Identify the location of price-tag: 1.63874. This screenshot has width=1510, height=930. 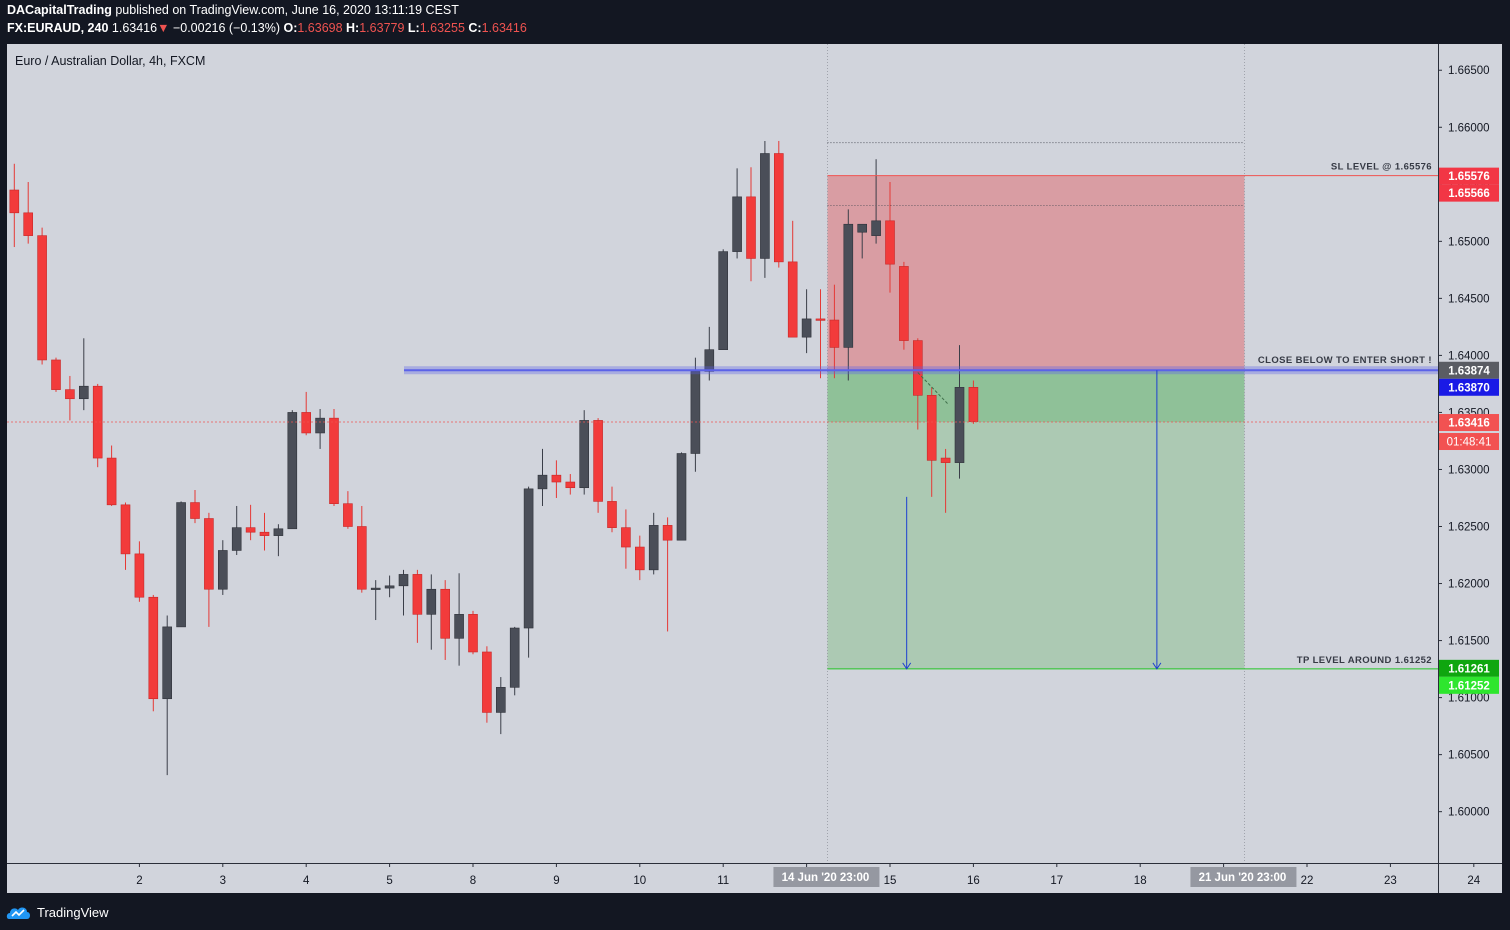
(1469, 370).